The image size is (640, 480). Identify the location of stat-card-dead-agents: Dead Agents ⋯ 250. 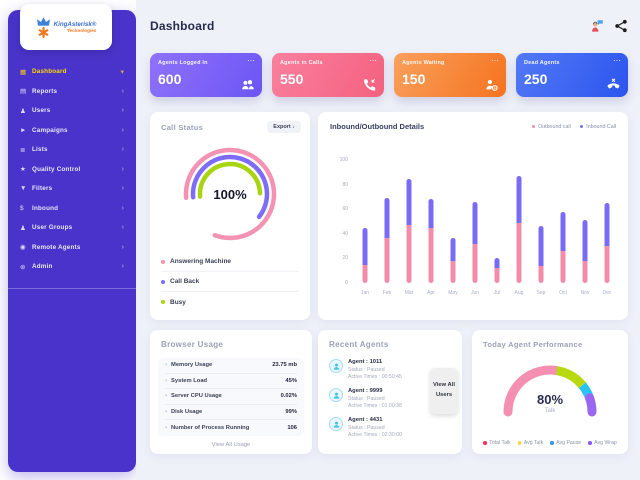
(572, 75).